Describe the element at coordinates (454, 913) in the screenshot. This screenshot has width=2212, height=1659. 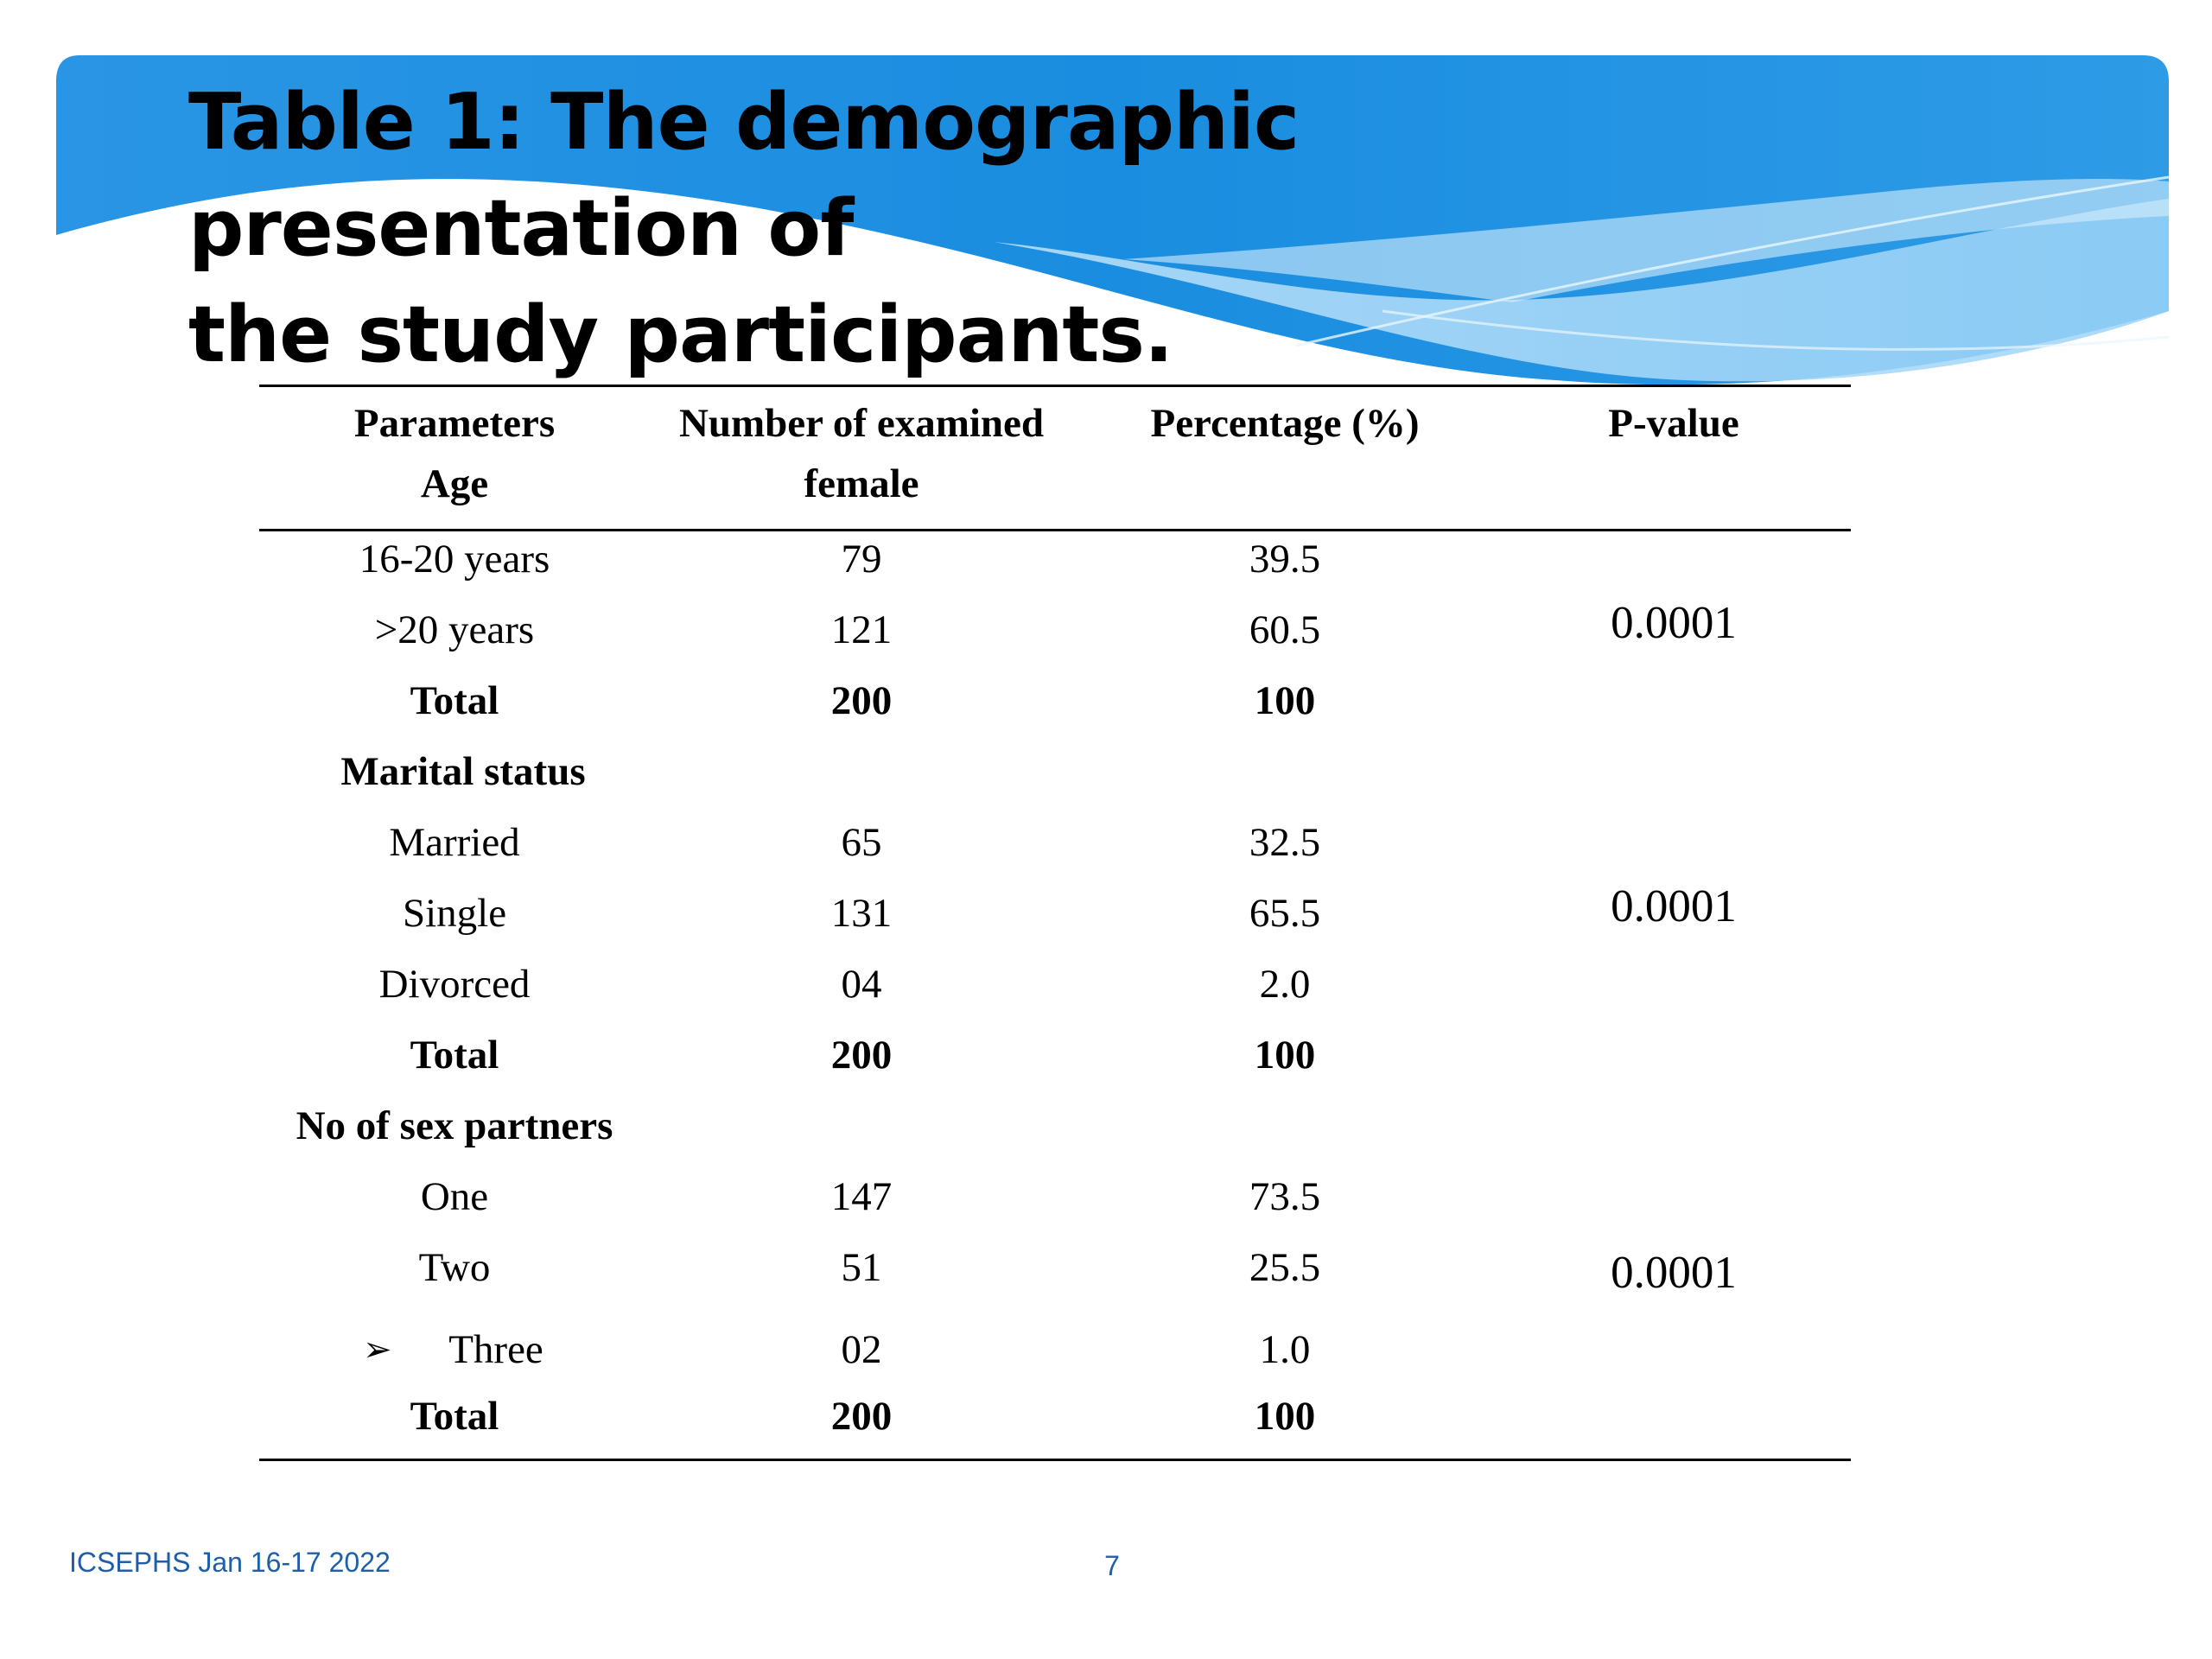
I see `row-param: Single` at that location.